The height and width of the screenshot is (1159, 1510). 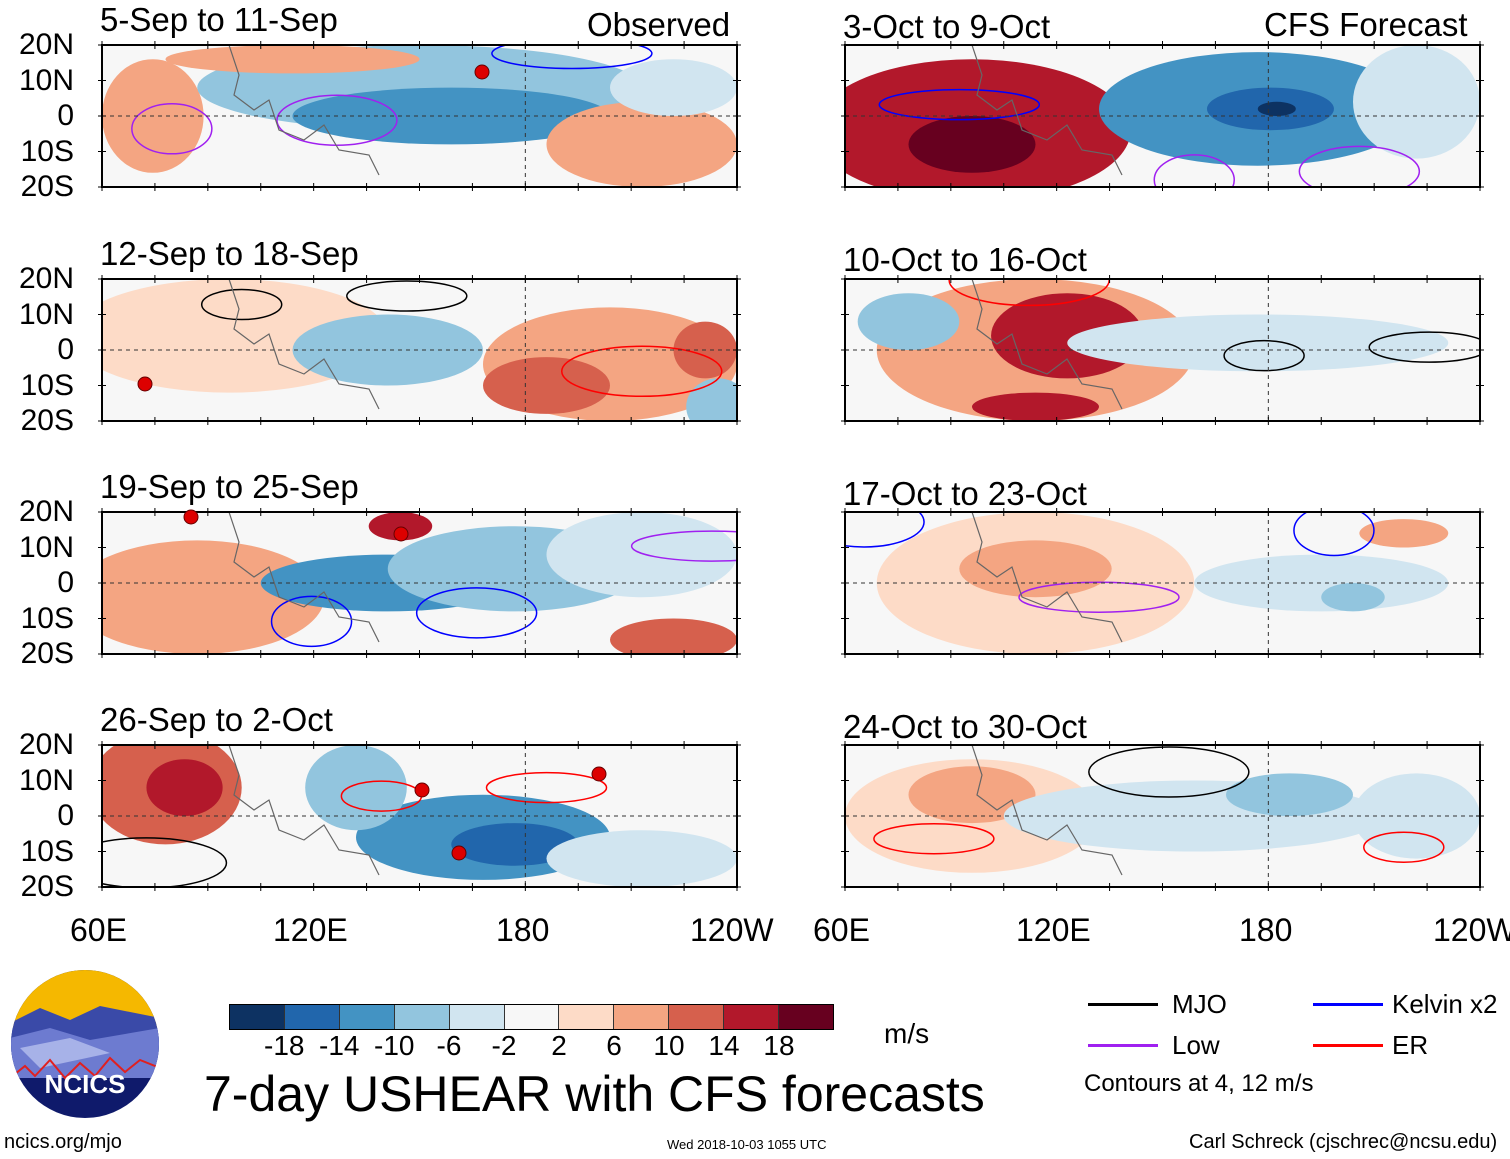 I want to click on colorbar-tick-label: 10, so click(x=669, y=1045).